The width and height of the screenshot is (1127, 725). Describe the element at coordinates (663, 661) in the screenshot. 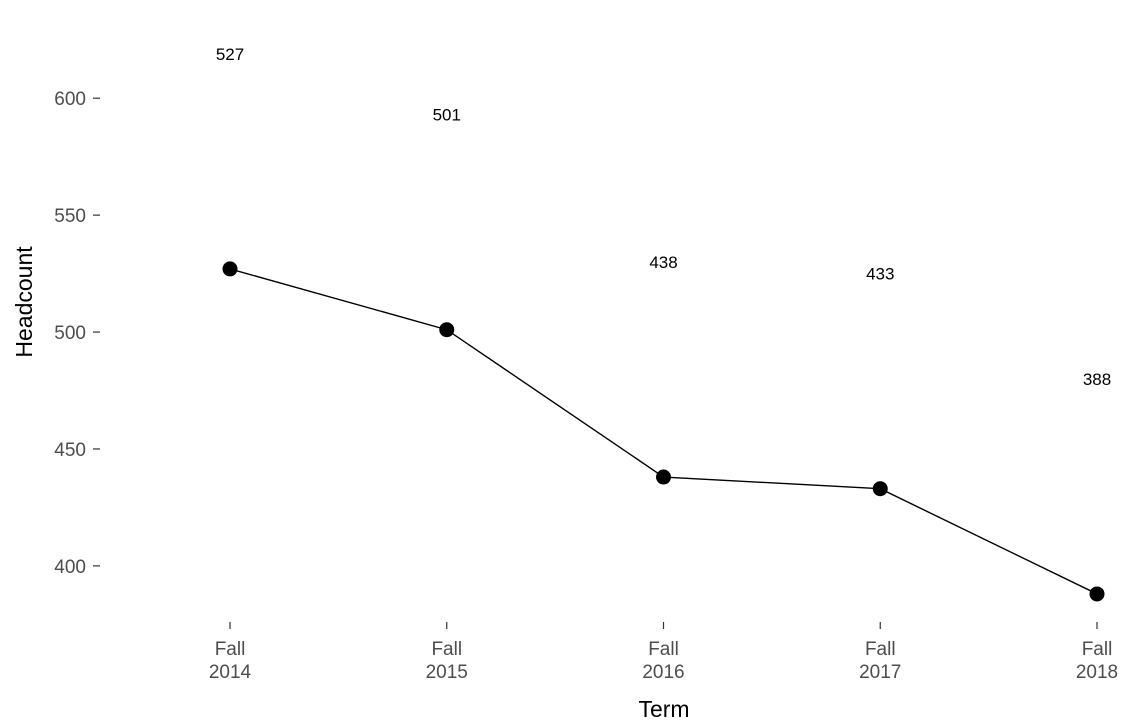

I see `x-tick-label: Fall 2016` at that location.